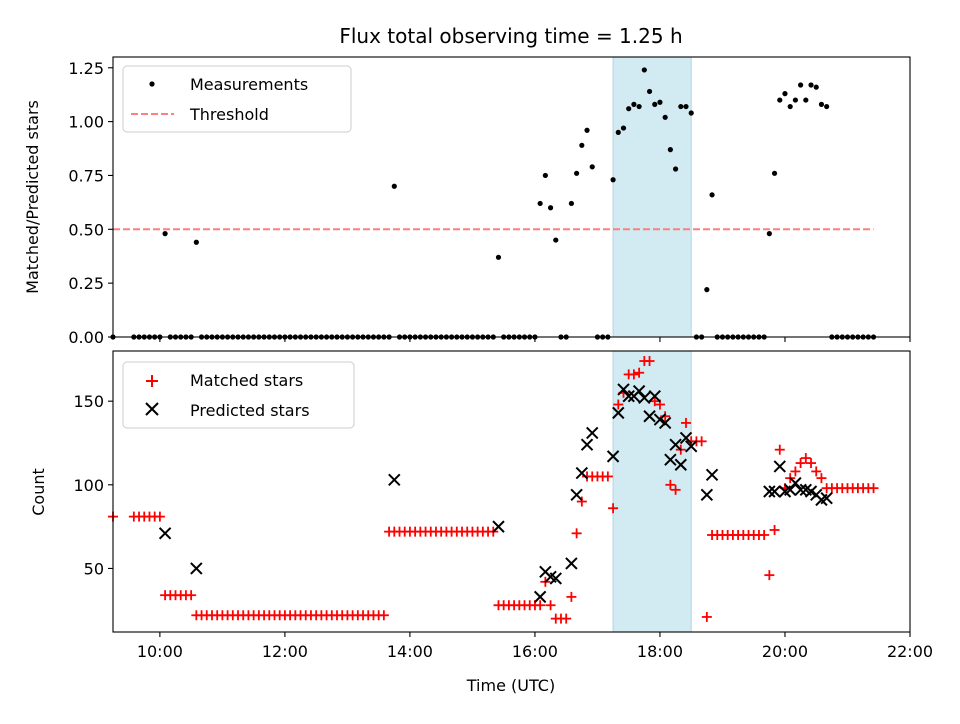  I want to click on highlight-span-top, so click(652, 197).